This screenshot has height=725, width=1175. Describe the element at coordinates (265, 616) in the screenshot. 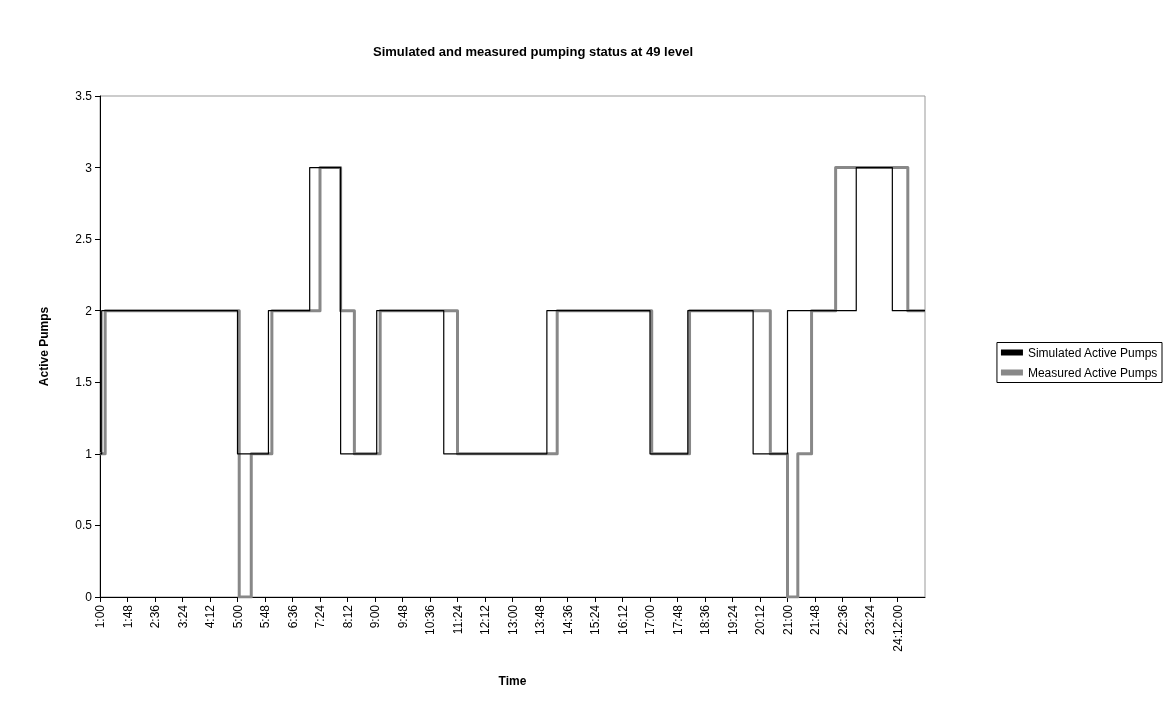

I see `x-tick-label: 5:48` at that location.